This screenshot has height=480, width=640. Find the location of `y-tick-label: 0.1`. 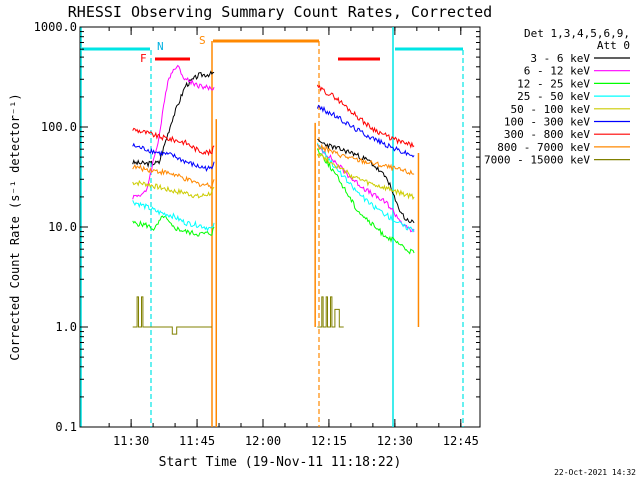

y-tick-label: 0.1 is located at coordinates (66, 427).